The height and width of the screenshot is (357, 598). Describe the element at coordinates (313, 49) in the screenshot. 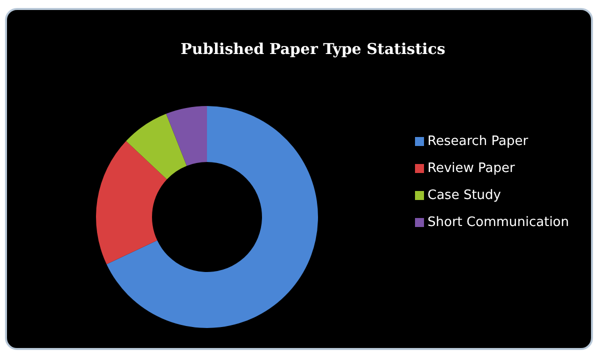

I see `chart-title: Published Paper Type Statistics` at that location.